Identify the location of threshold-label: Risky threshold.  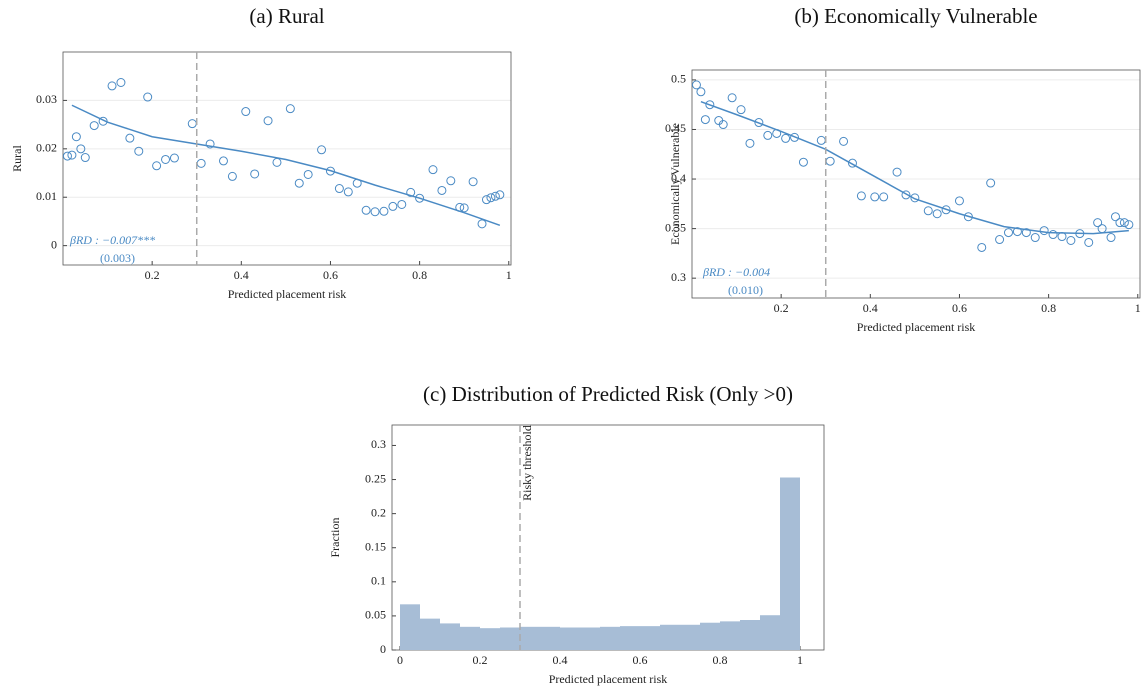
(527, 463).